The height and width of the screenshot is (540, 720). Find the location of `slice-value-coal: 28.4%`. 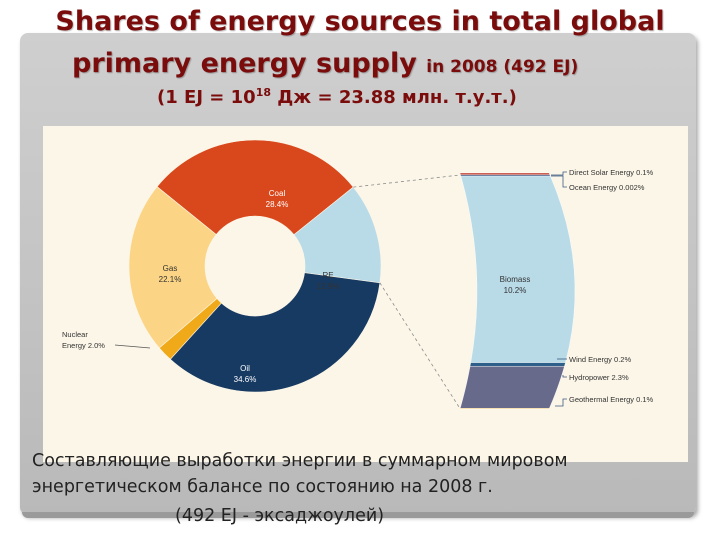

slice-value-coal: 28.4% is located at coordinates (277, 204).